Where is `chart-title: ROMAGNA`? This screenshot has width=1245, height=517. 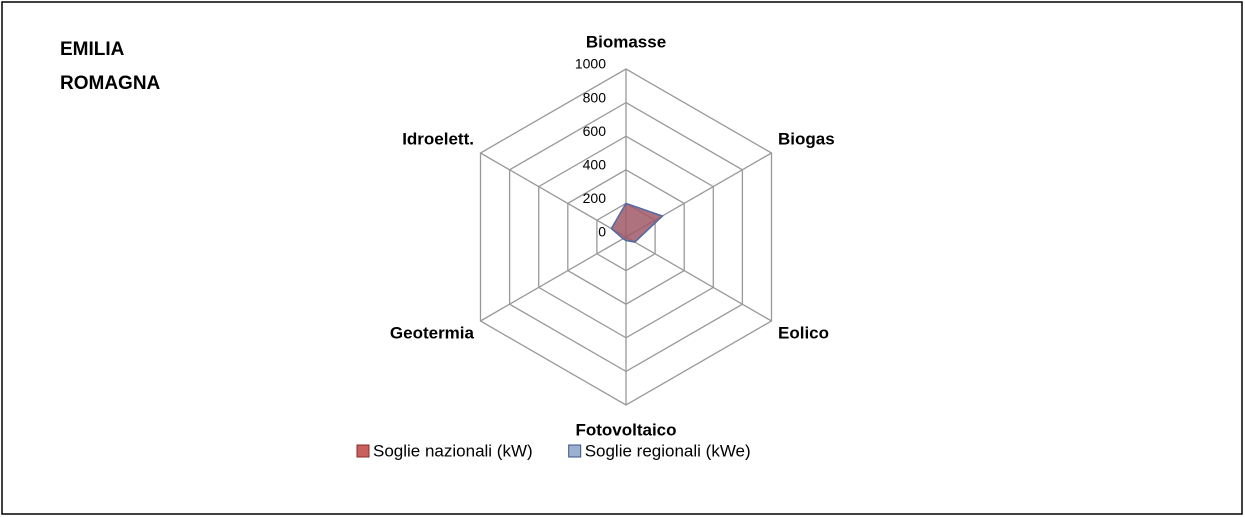 chart-title: ROMAGNA is located at coordinates (110, 83).